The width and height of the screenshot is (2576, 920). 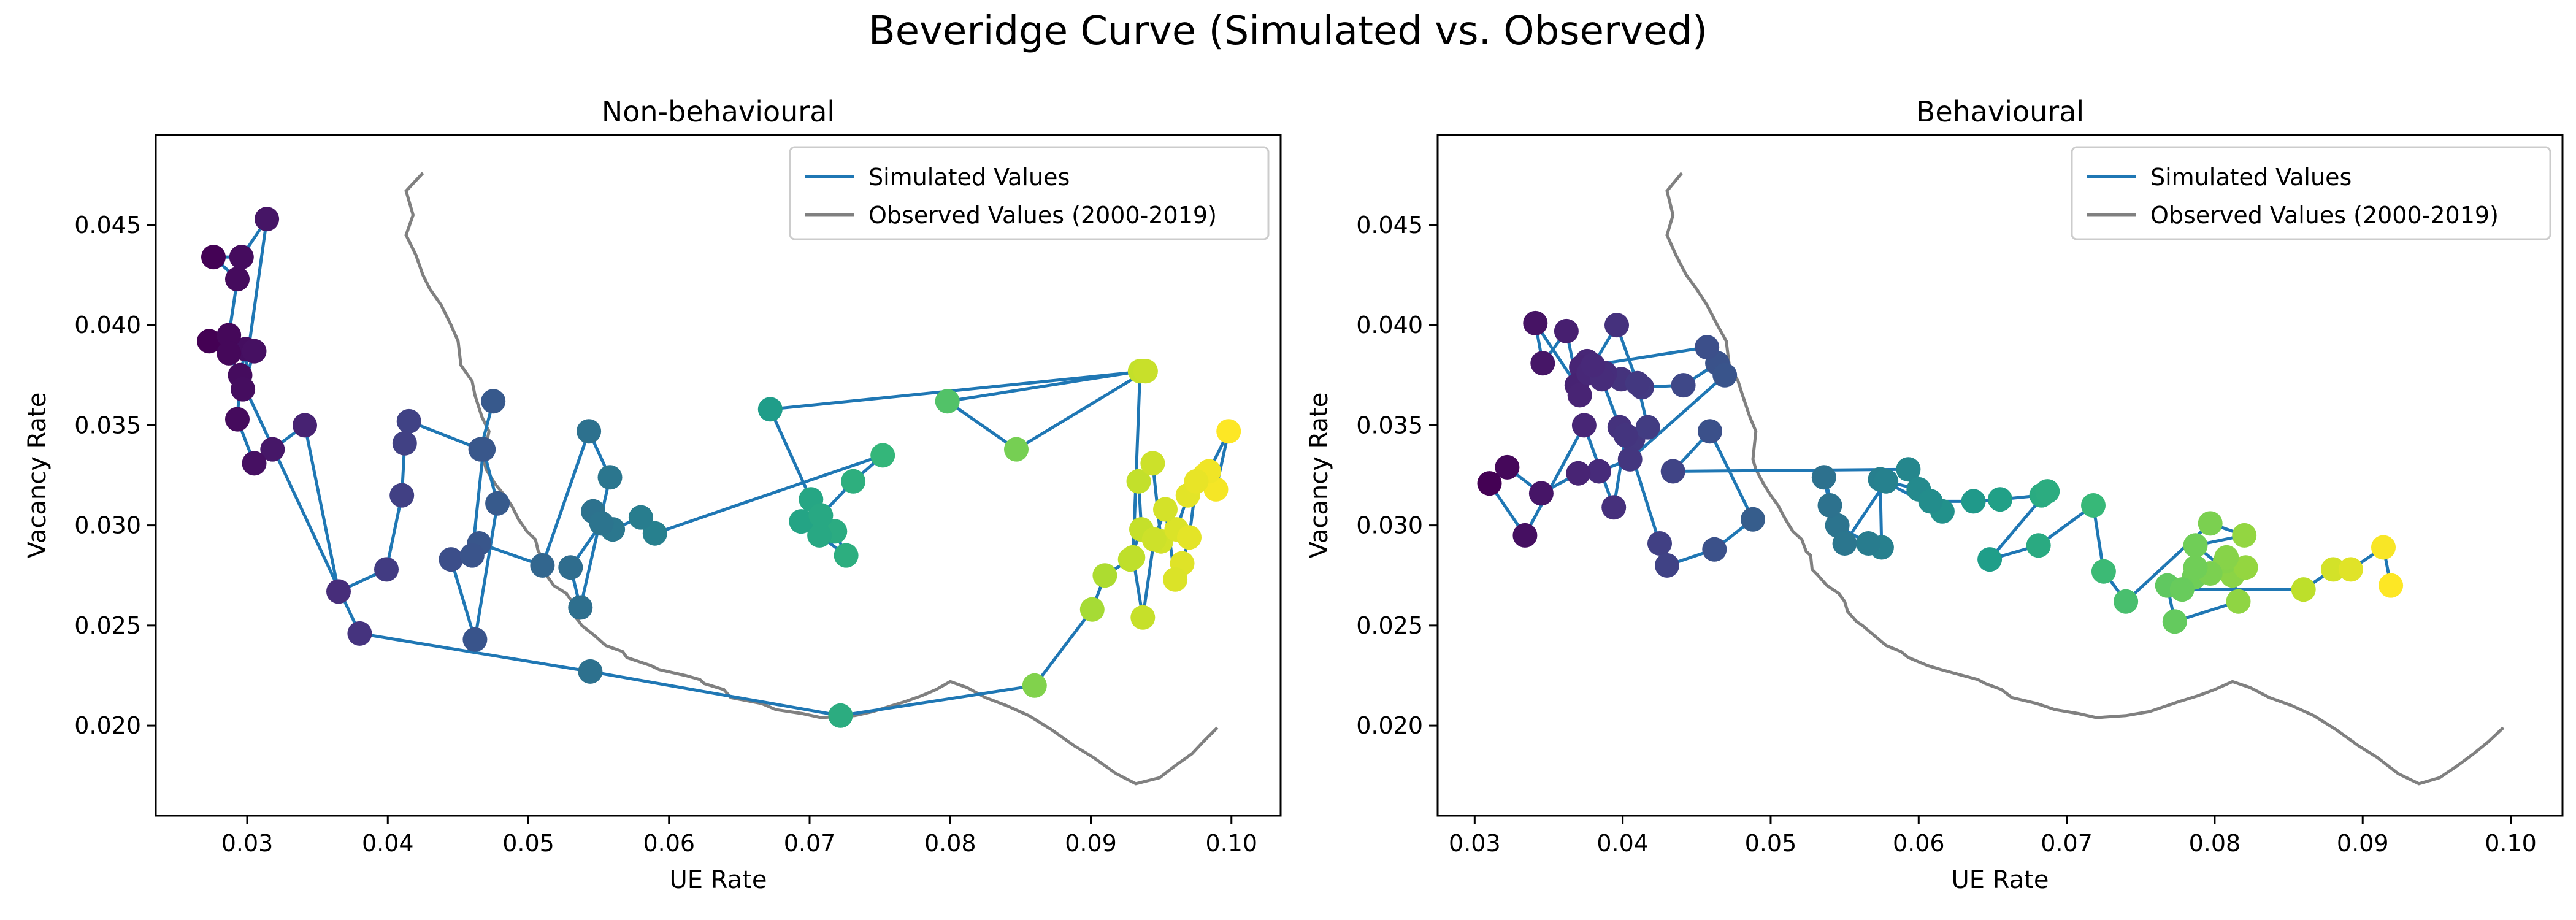 I want to click on y-tick-label: 0.020, so click(x=1389, y=725).